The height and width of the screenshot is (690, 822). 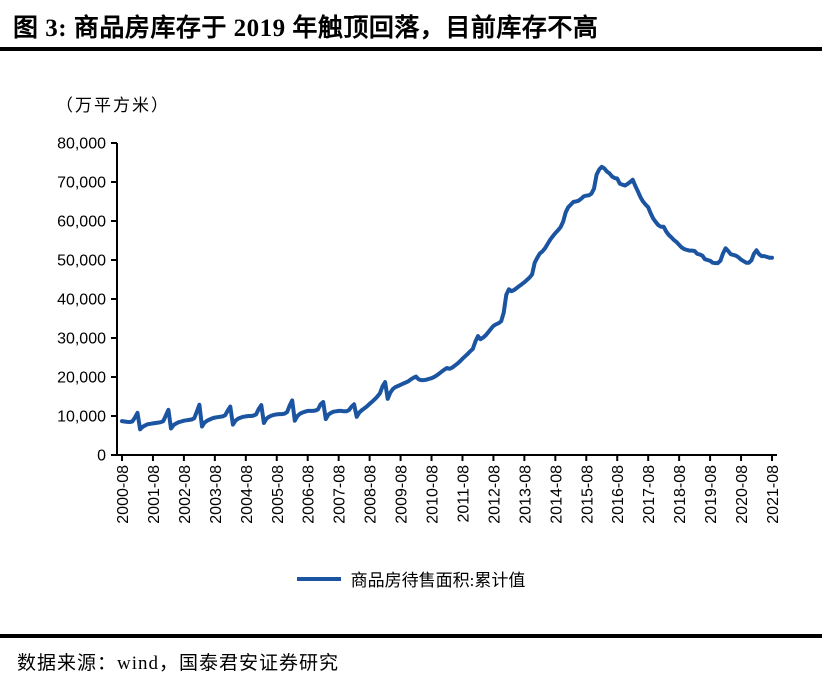 What do you see at coordinates (340, 494) in the screenshot?
I see `svg-text: 2007-08` at bounding box center [340, 494].